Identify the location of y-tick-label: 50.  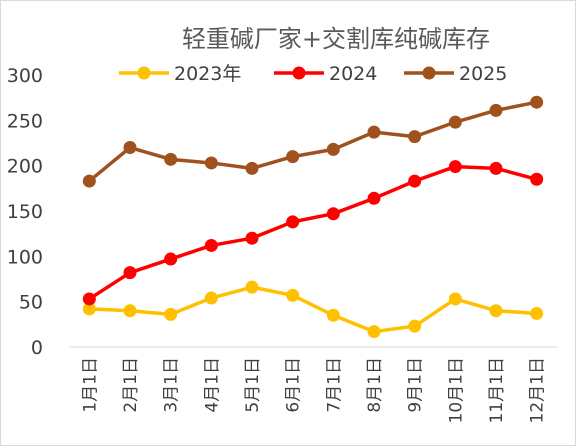
(31, 303).